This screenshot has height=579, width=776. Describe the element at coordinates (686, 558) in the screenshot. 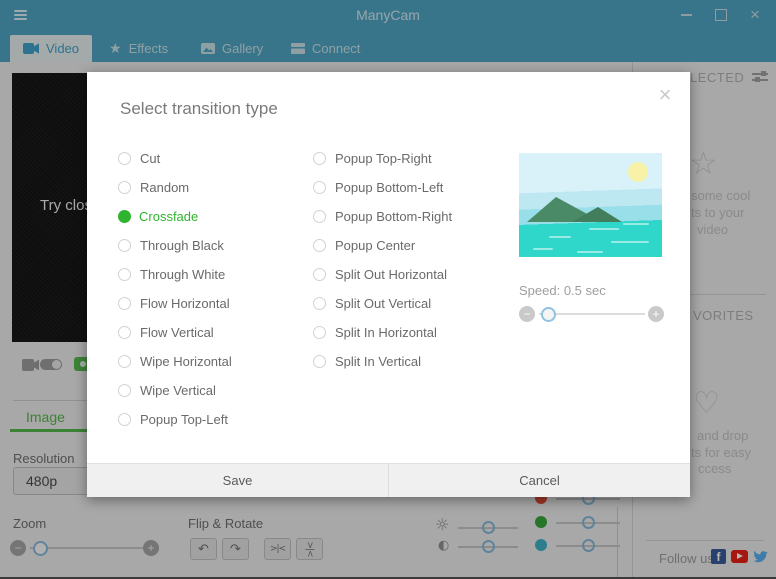

I see `follow-us-label: Follow us` at that location.